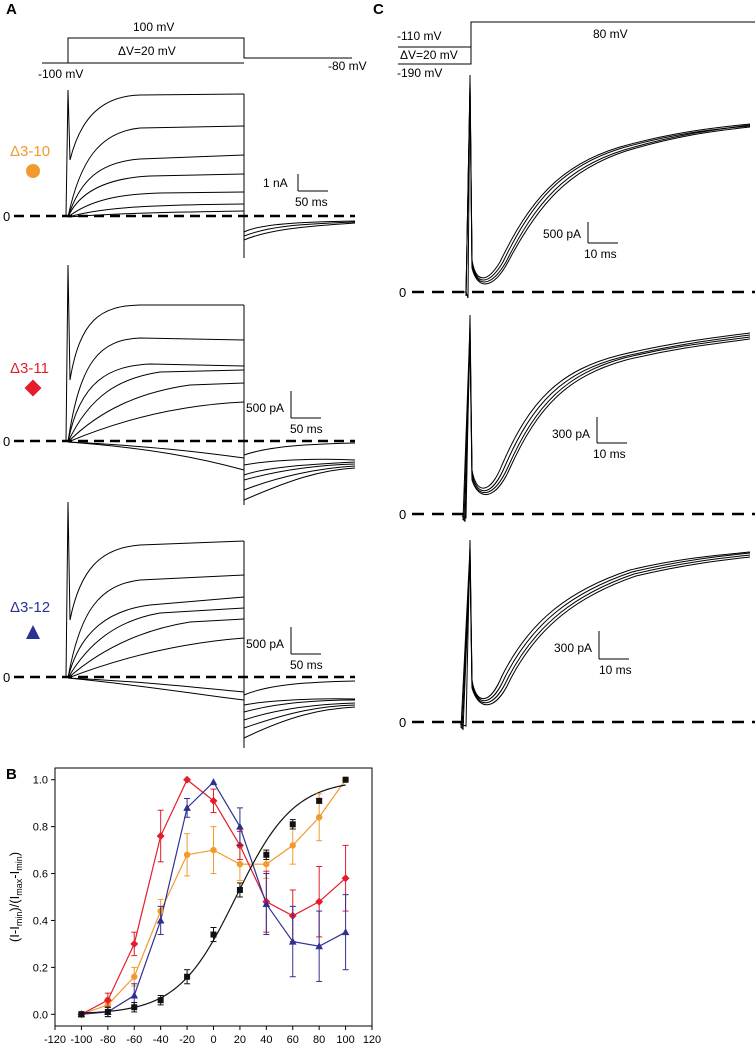 Image resolution: width=755 pixels, height=1051 pixels. What do you see at coordinates (11, 9) in the screenshot?
I see `panel-a-letter: A` at bounding box center [11, 9].